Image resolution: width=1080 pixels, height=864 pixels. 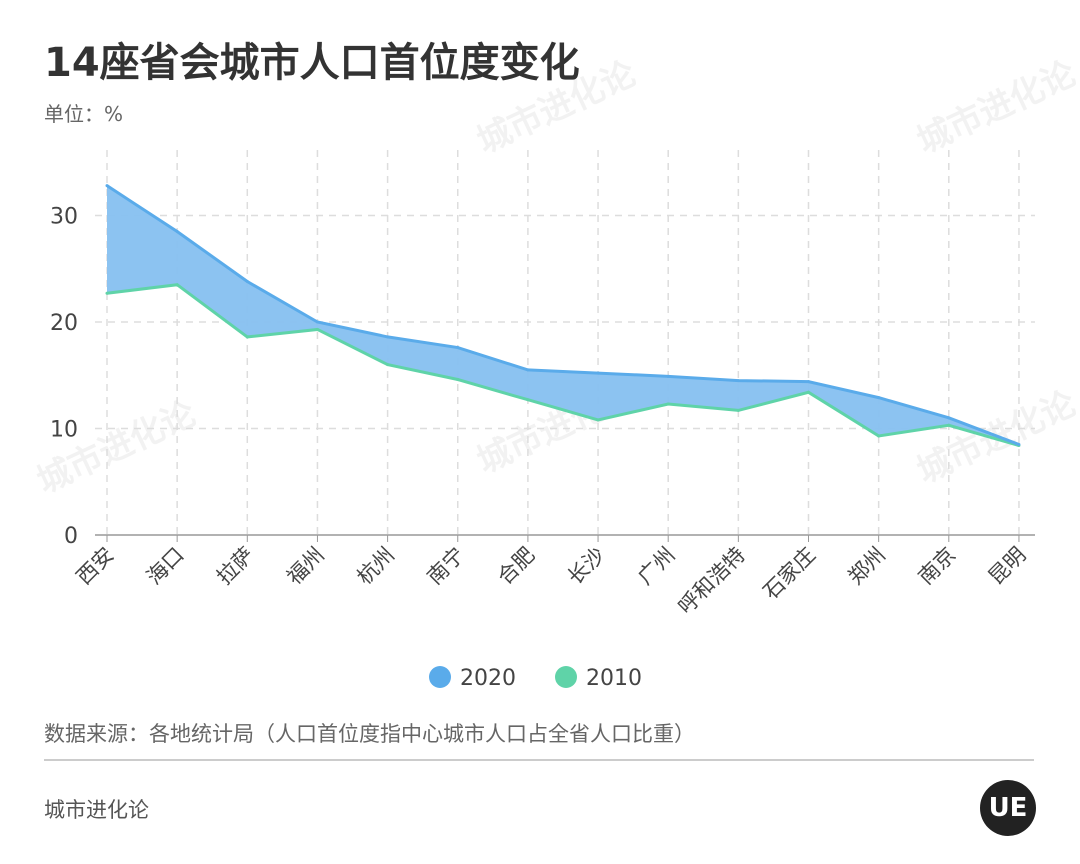 What do you see at coordinates (312, 63) in the screenshot?
I see `chart-title: 14座省会城市人口首位度变化` at bounding box center [312, 63].